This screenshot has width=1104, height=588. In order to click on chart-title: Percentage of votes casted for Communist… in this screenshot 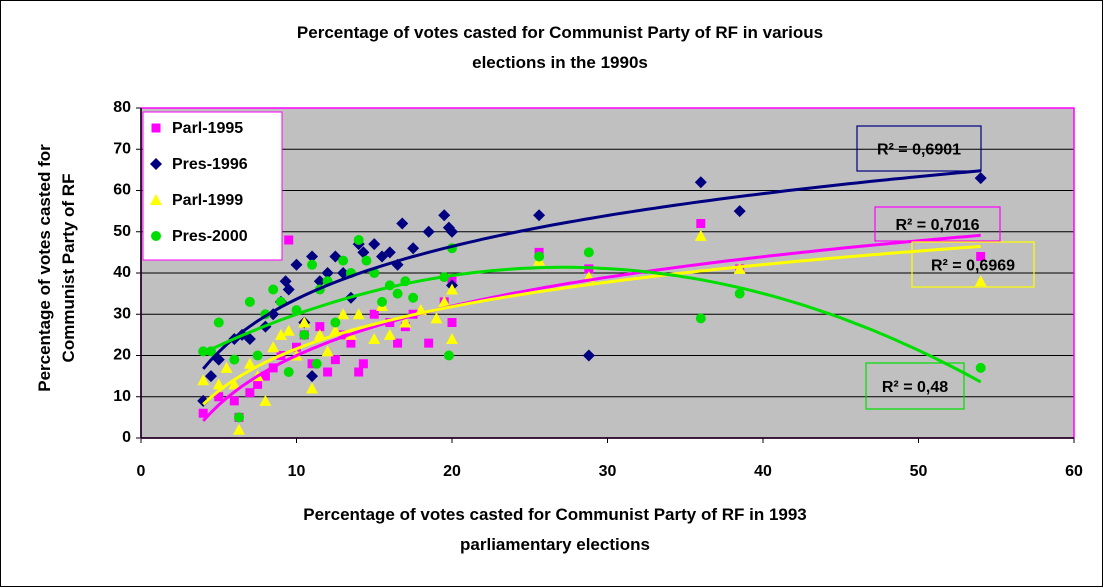, I will do `click(560, 47)`.